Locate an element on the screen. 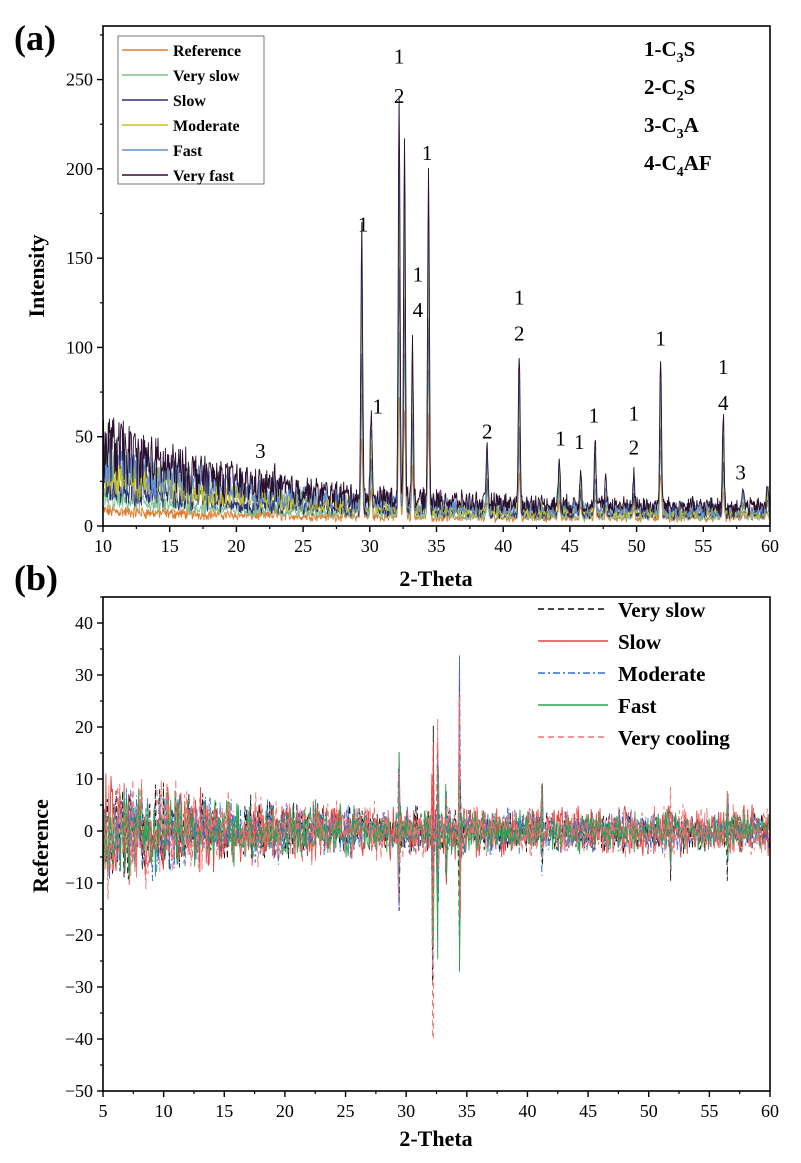 The image size is (801, 1163). b-ytick-label: −50 is located at coordinates (79, 1091).